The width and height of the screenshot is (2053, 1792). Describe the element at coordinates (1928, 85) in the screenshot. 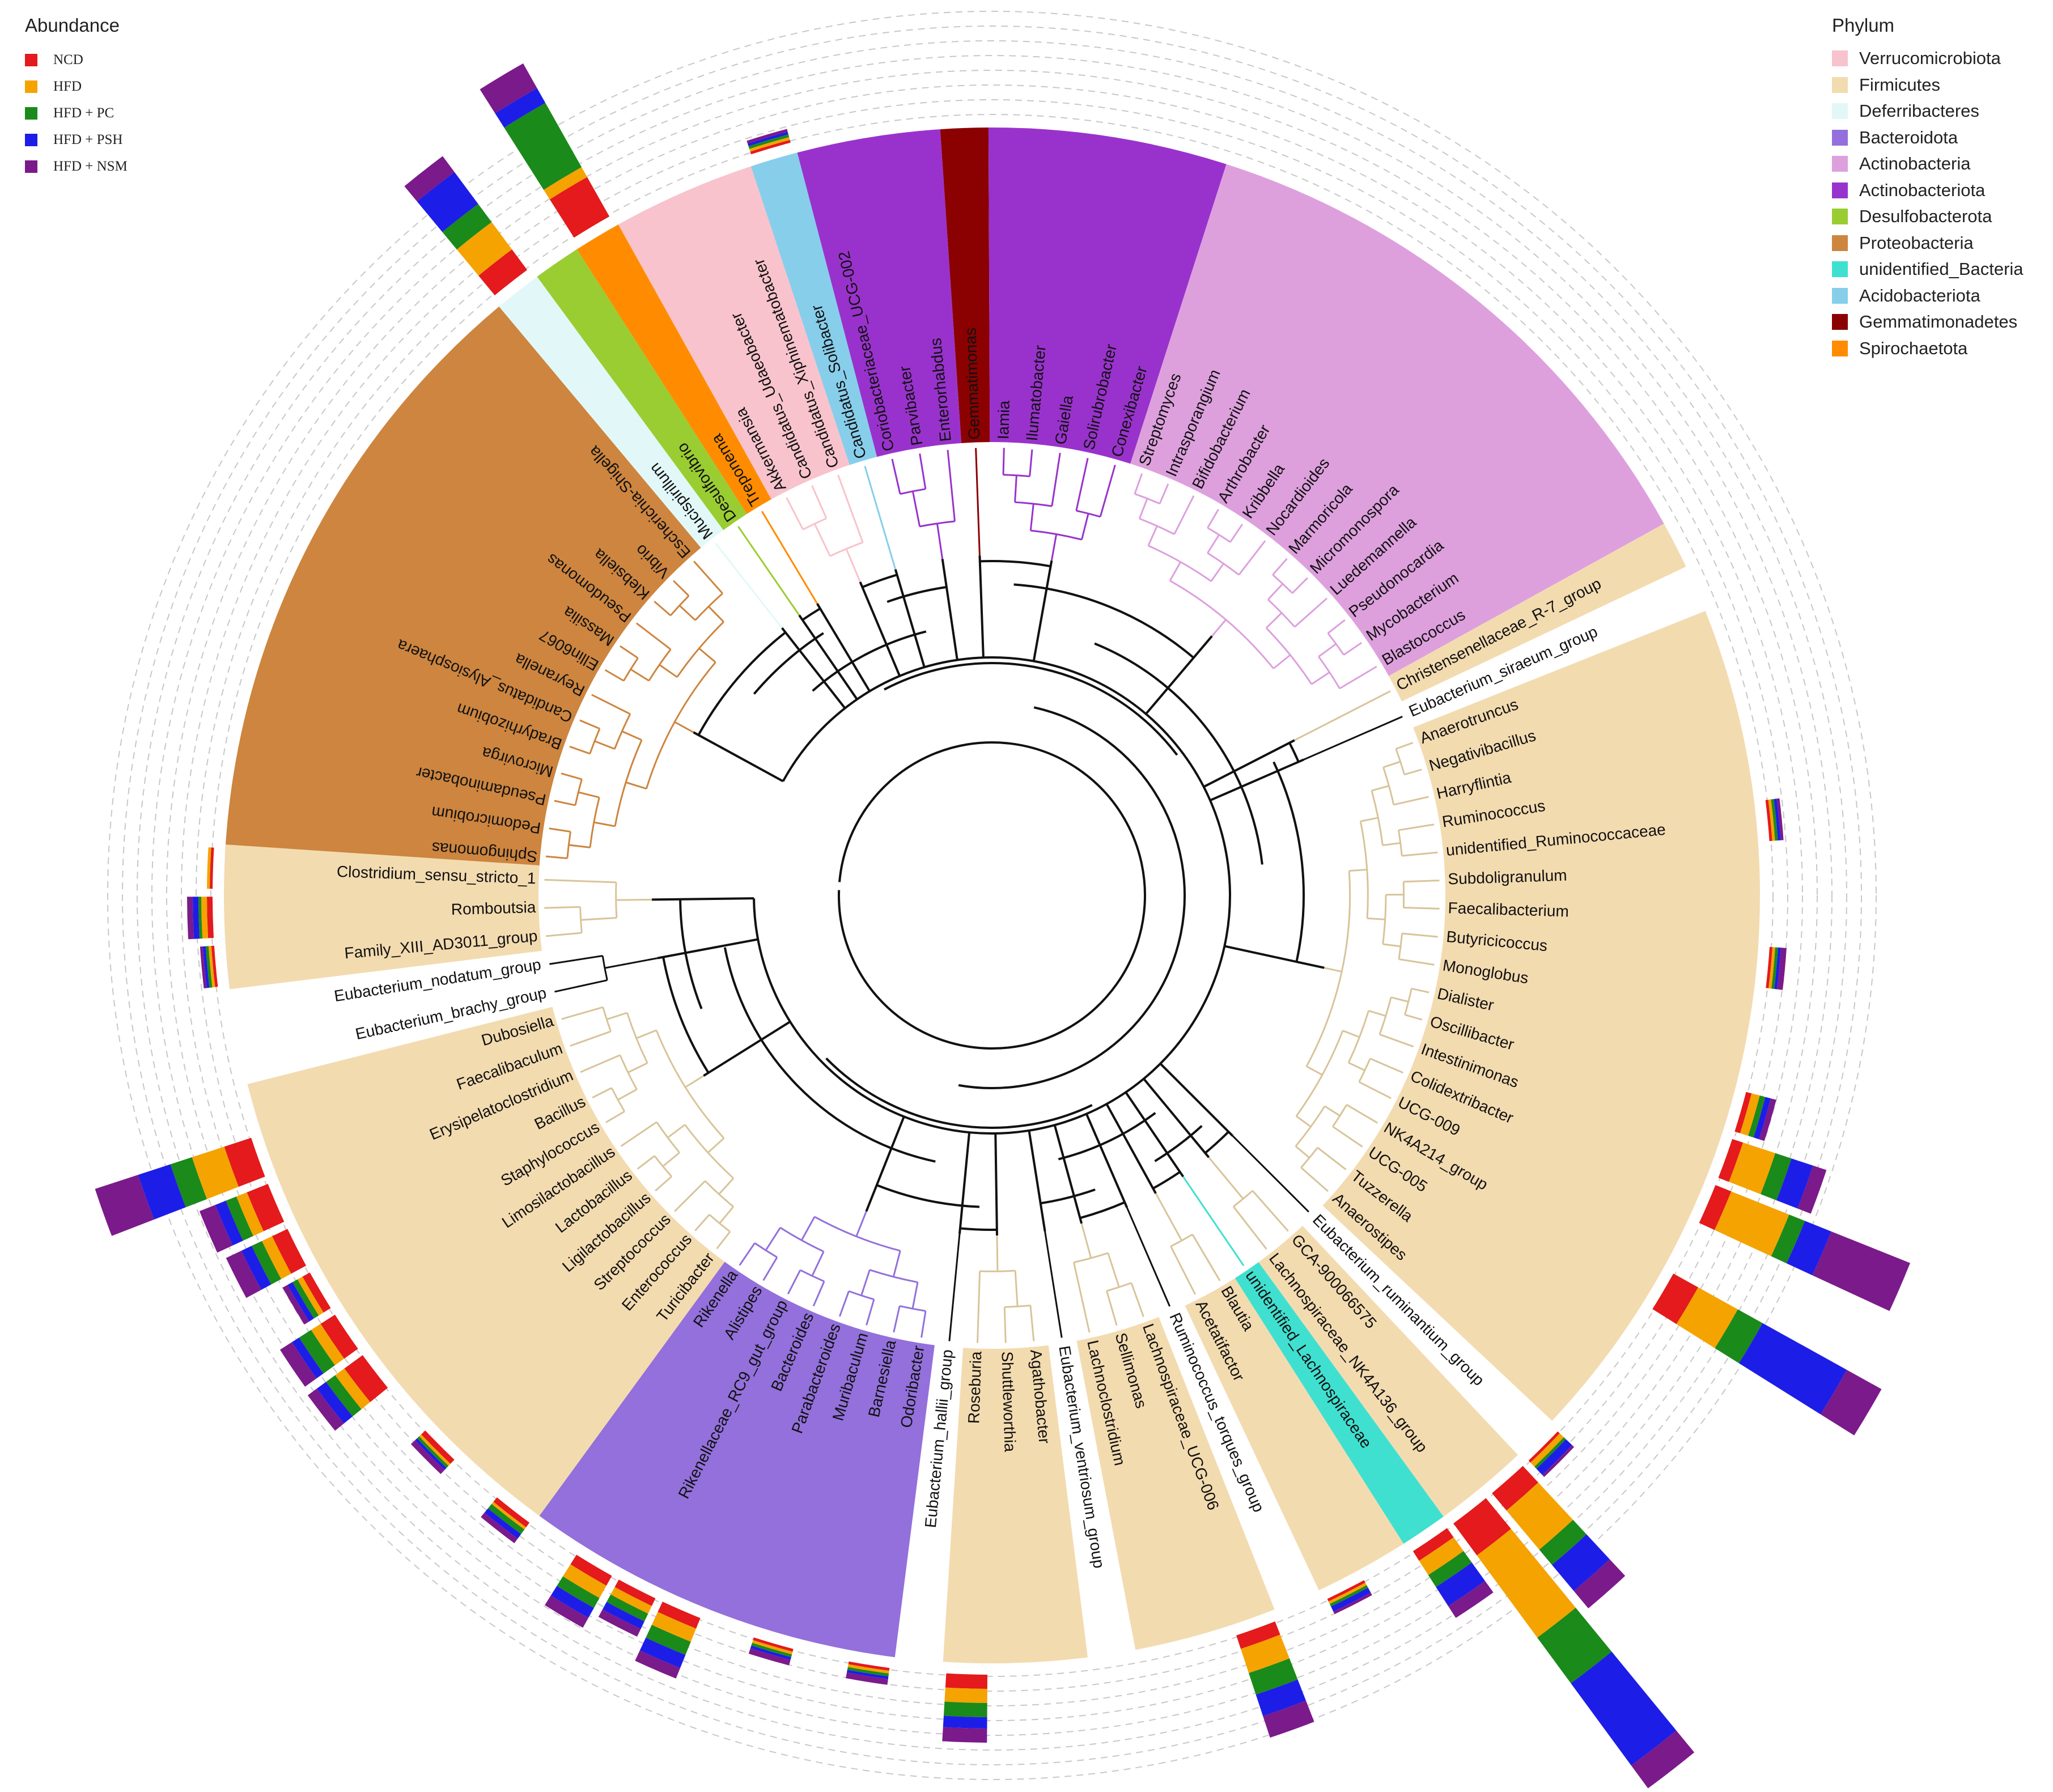

I see `phylum-legend-item: Firmicutes` at that location.